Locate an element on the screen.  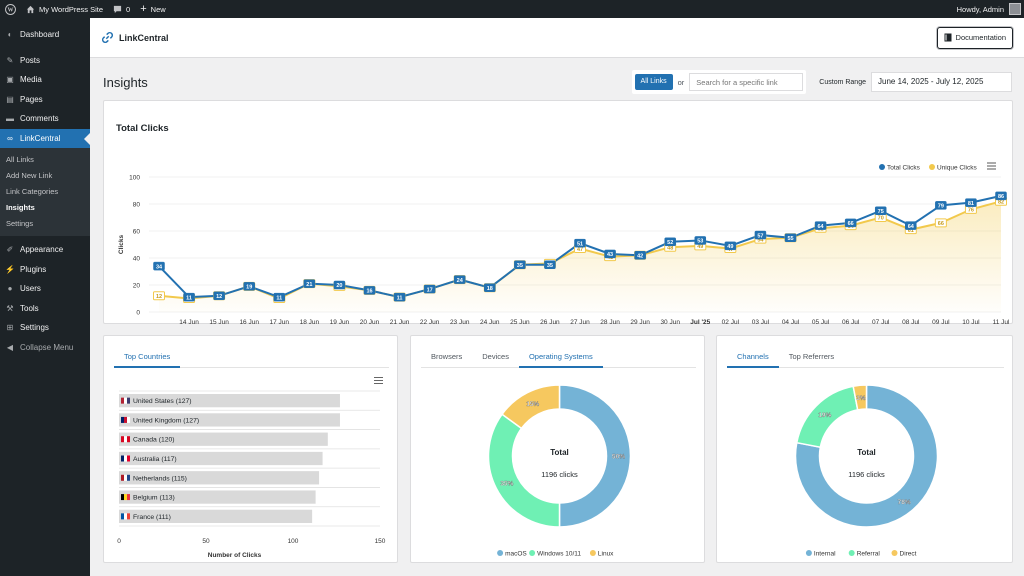
submenu-all-links: All Links is located at coordinates (20, 159).